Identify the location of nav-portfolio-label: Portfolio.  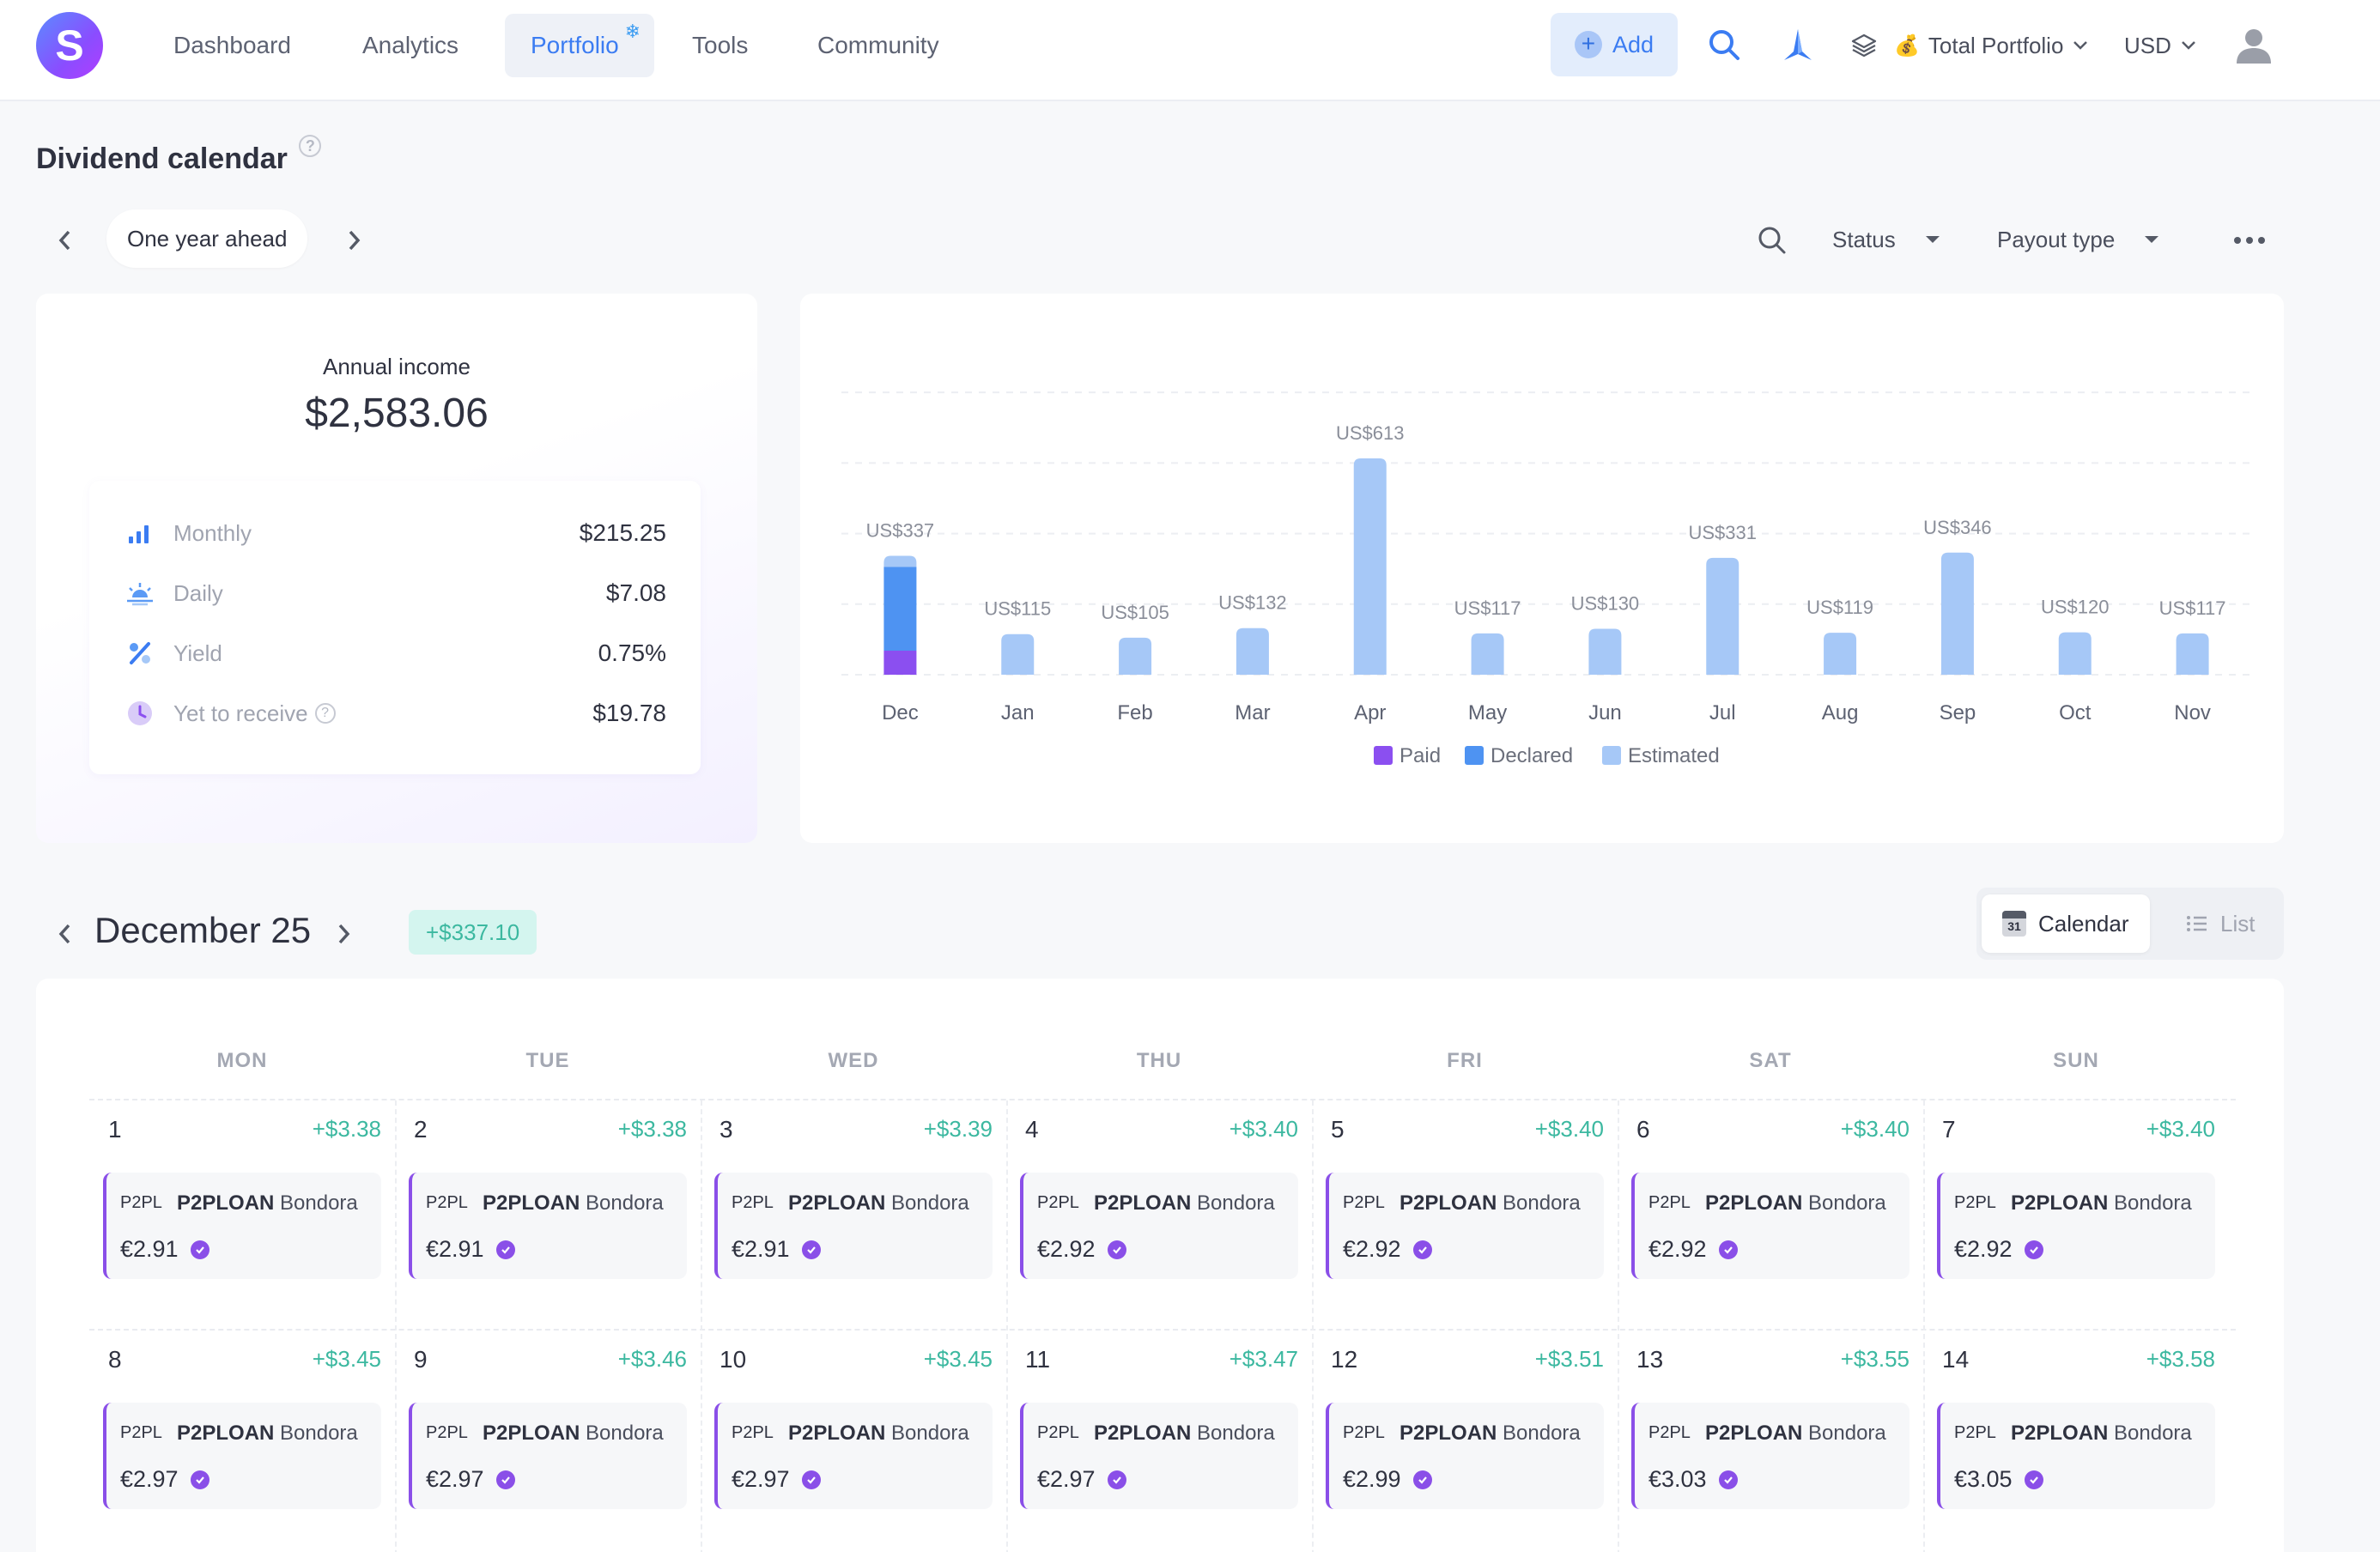
(575, 45).